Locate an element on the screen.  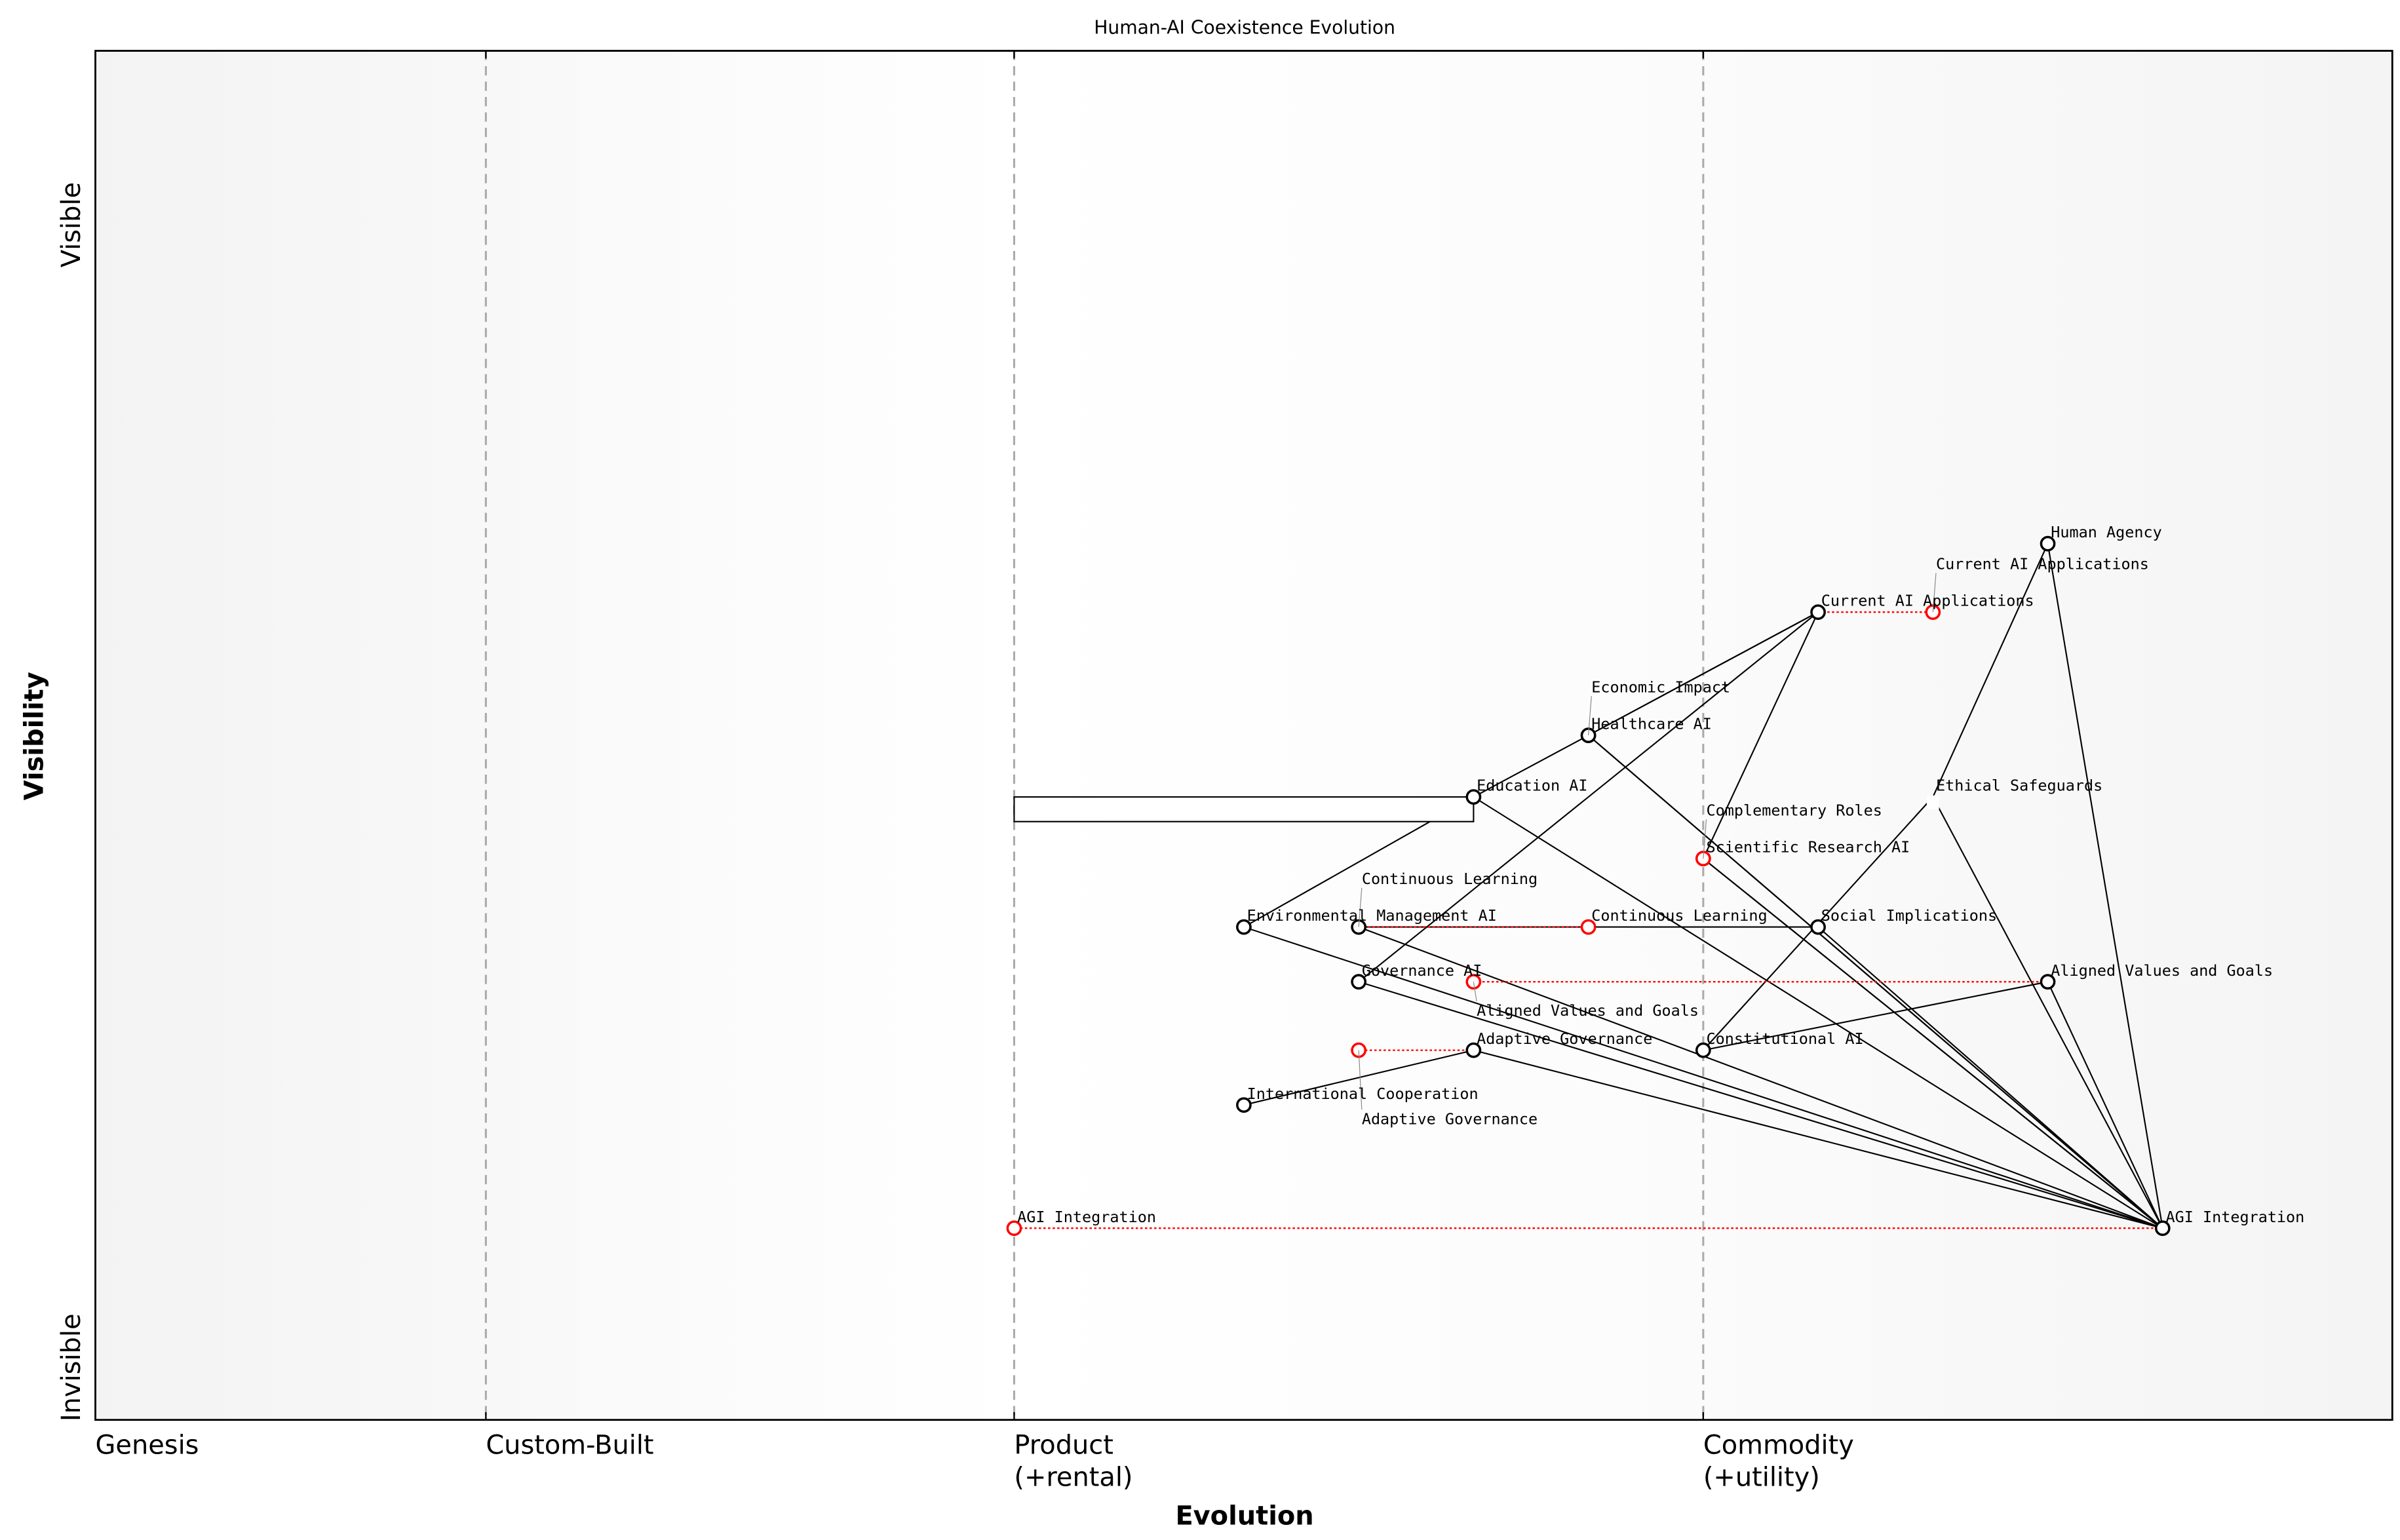
component-label: Social Implications is located at coordinates (1909, 915).